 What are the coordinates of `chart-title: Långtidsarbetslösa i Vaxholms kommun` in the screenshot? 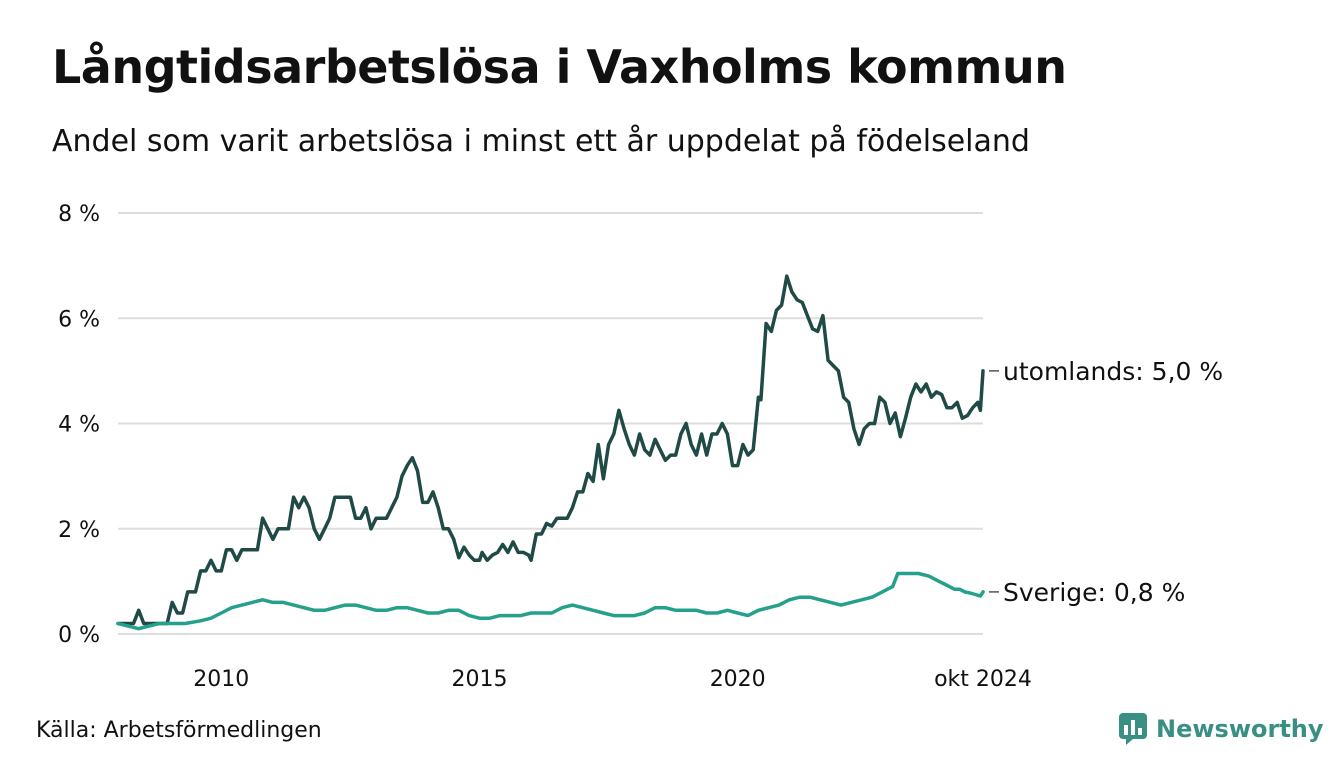 It's located at (559, 67).